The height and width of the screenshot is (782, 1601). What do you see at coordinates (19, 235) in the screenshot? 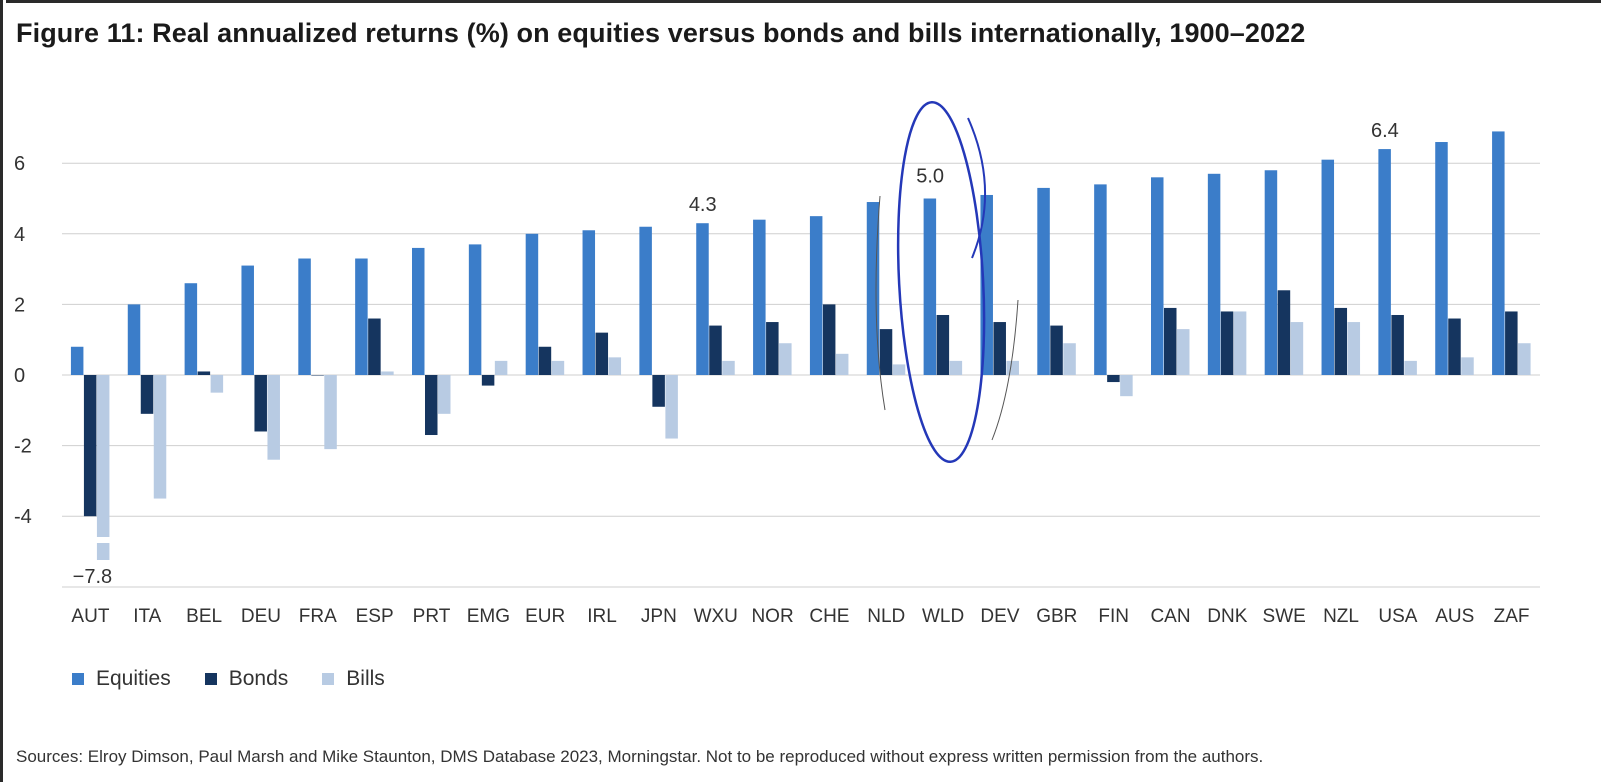
I see `y-tick-label: 4` at bounding box center [19, 235].